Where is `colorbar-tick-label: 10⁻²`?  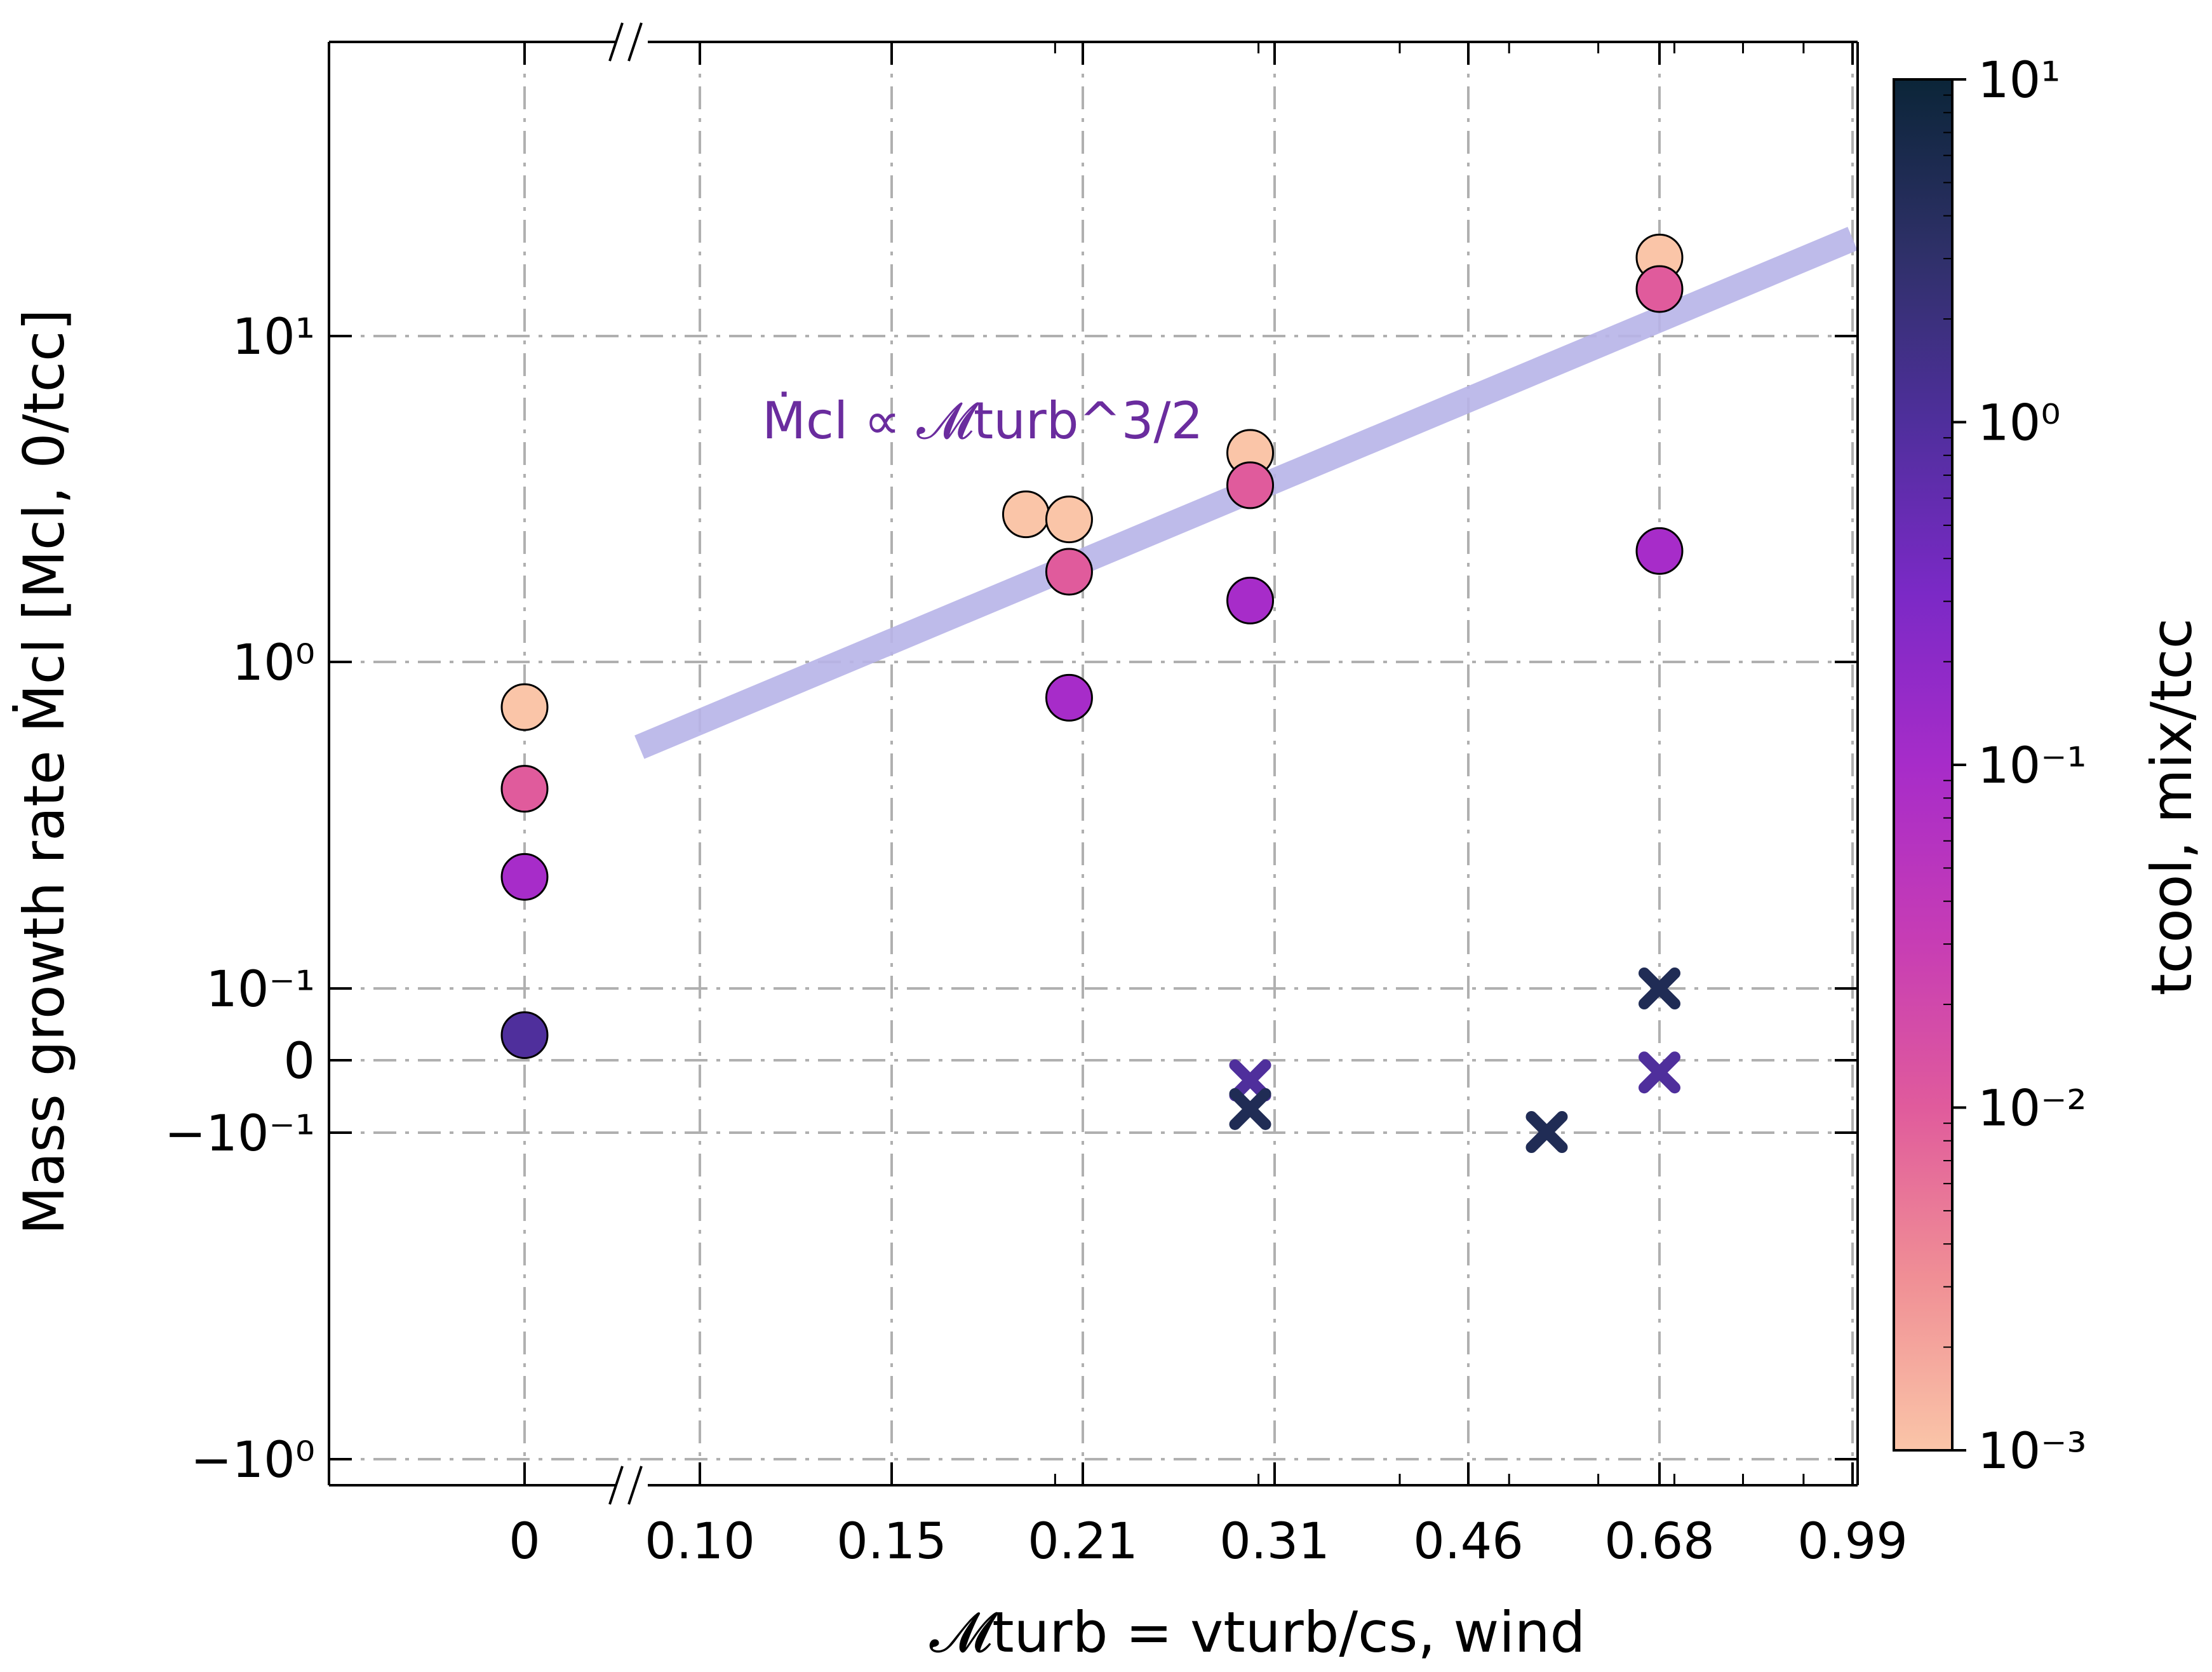
colorbar-tick-label: 10⁻² is located at coordinates (2032, 1109).